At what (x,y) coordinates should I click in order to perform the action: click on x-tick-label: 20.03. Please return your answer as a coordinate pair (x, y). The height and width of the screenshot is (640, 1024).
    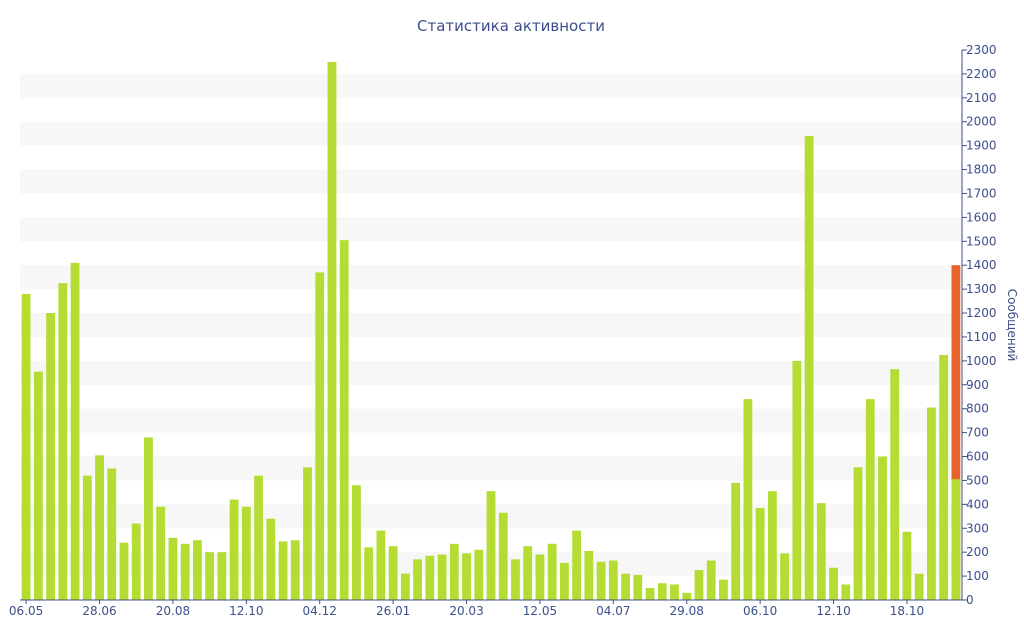
    Looking at the image, I should click on (466, 611).